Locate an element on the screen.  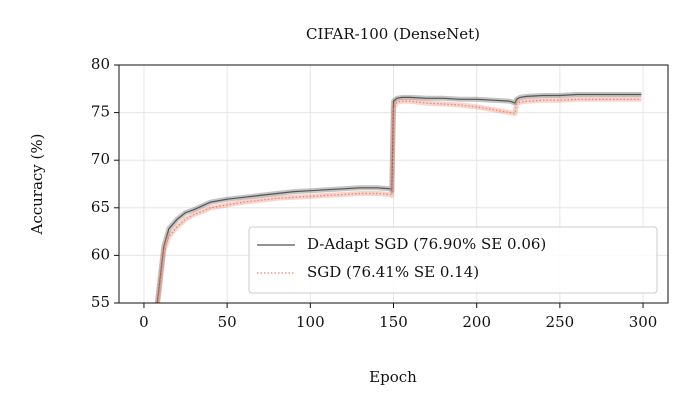
legend-label: D-Adapt SGD (76.90% SE 0.06) is located at coordinates (426, 244).